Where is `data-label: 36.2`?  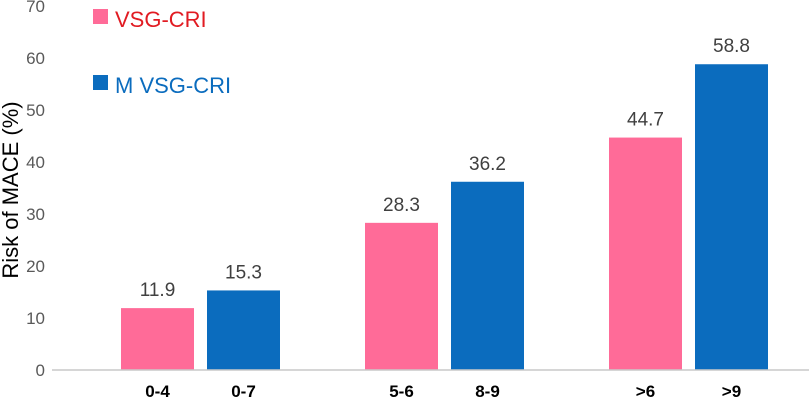
data-label: 36.2 is located at coordinates (487, 164).